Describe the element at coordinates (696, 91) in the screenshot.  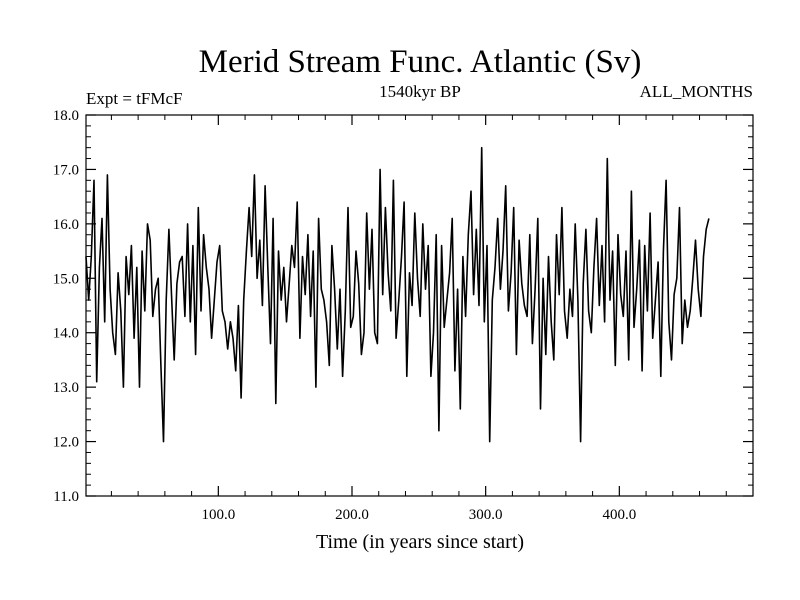
I see `months-label: ALL_MONTHS` at that location.